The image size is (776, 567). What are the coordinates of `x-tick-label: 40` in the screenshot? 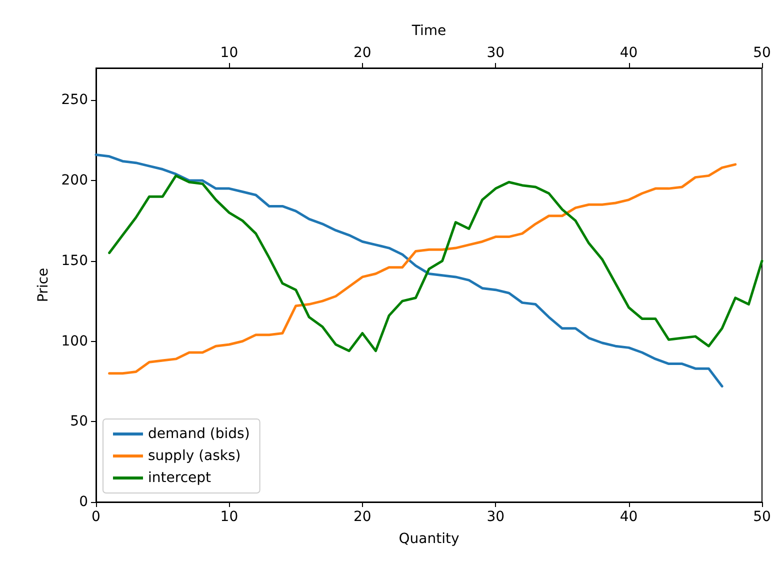 It's located at (629, 517).